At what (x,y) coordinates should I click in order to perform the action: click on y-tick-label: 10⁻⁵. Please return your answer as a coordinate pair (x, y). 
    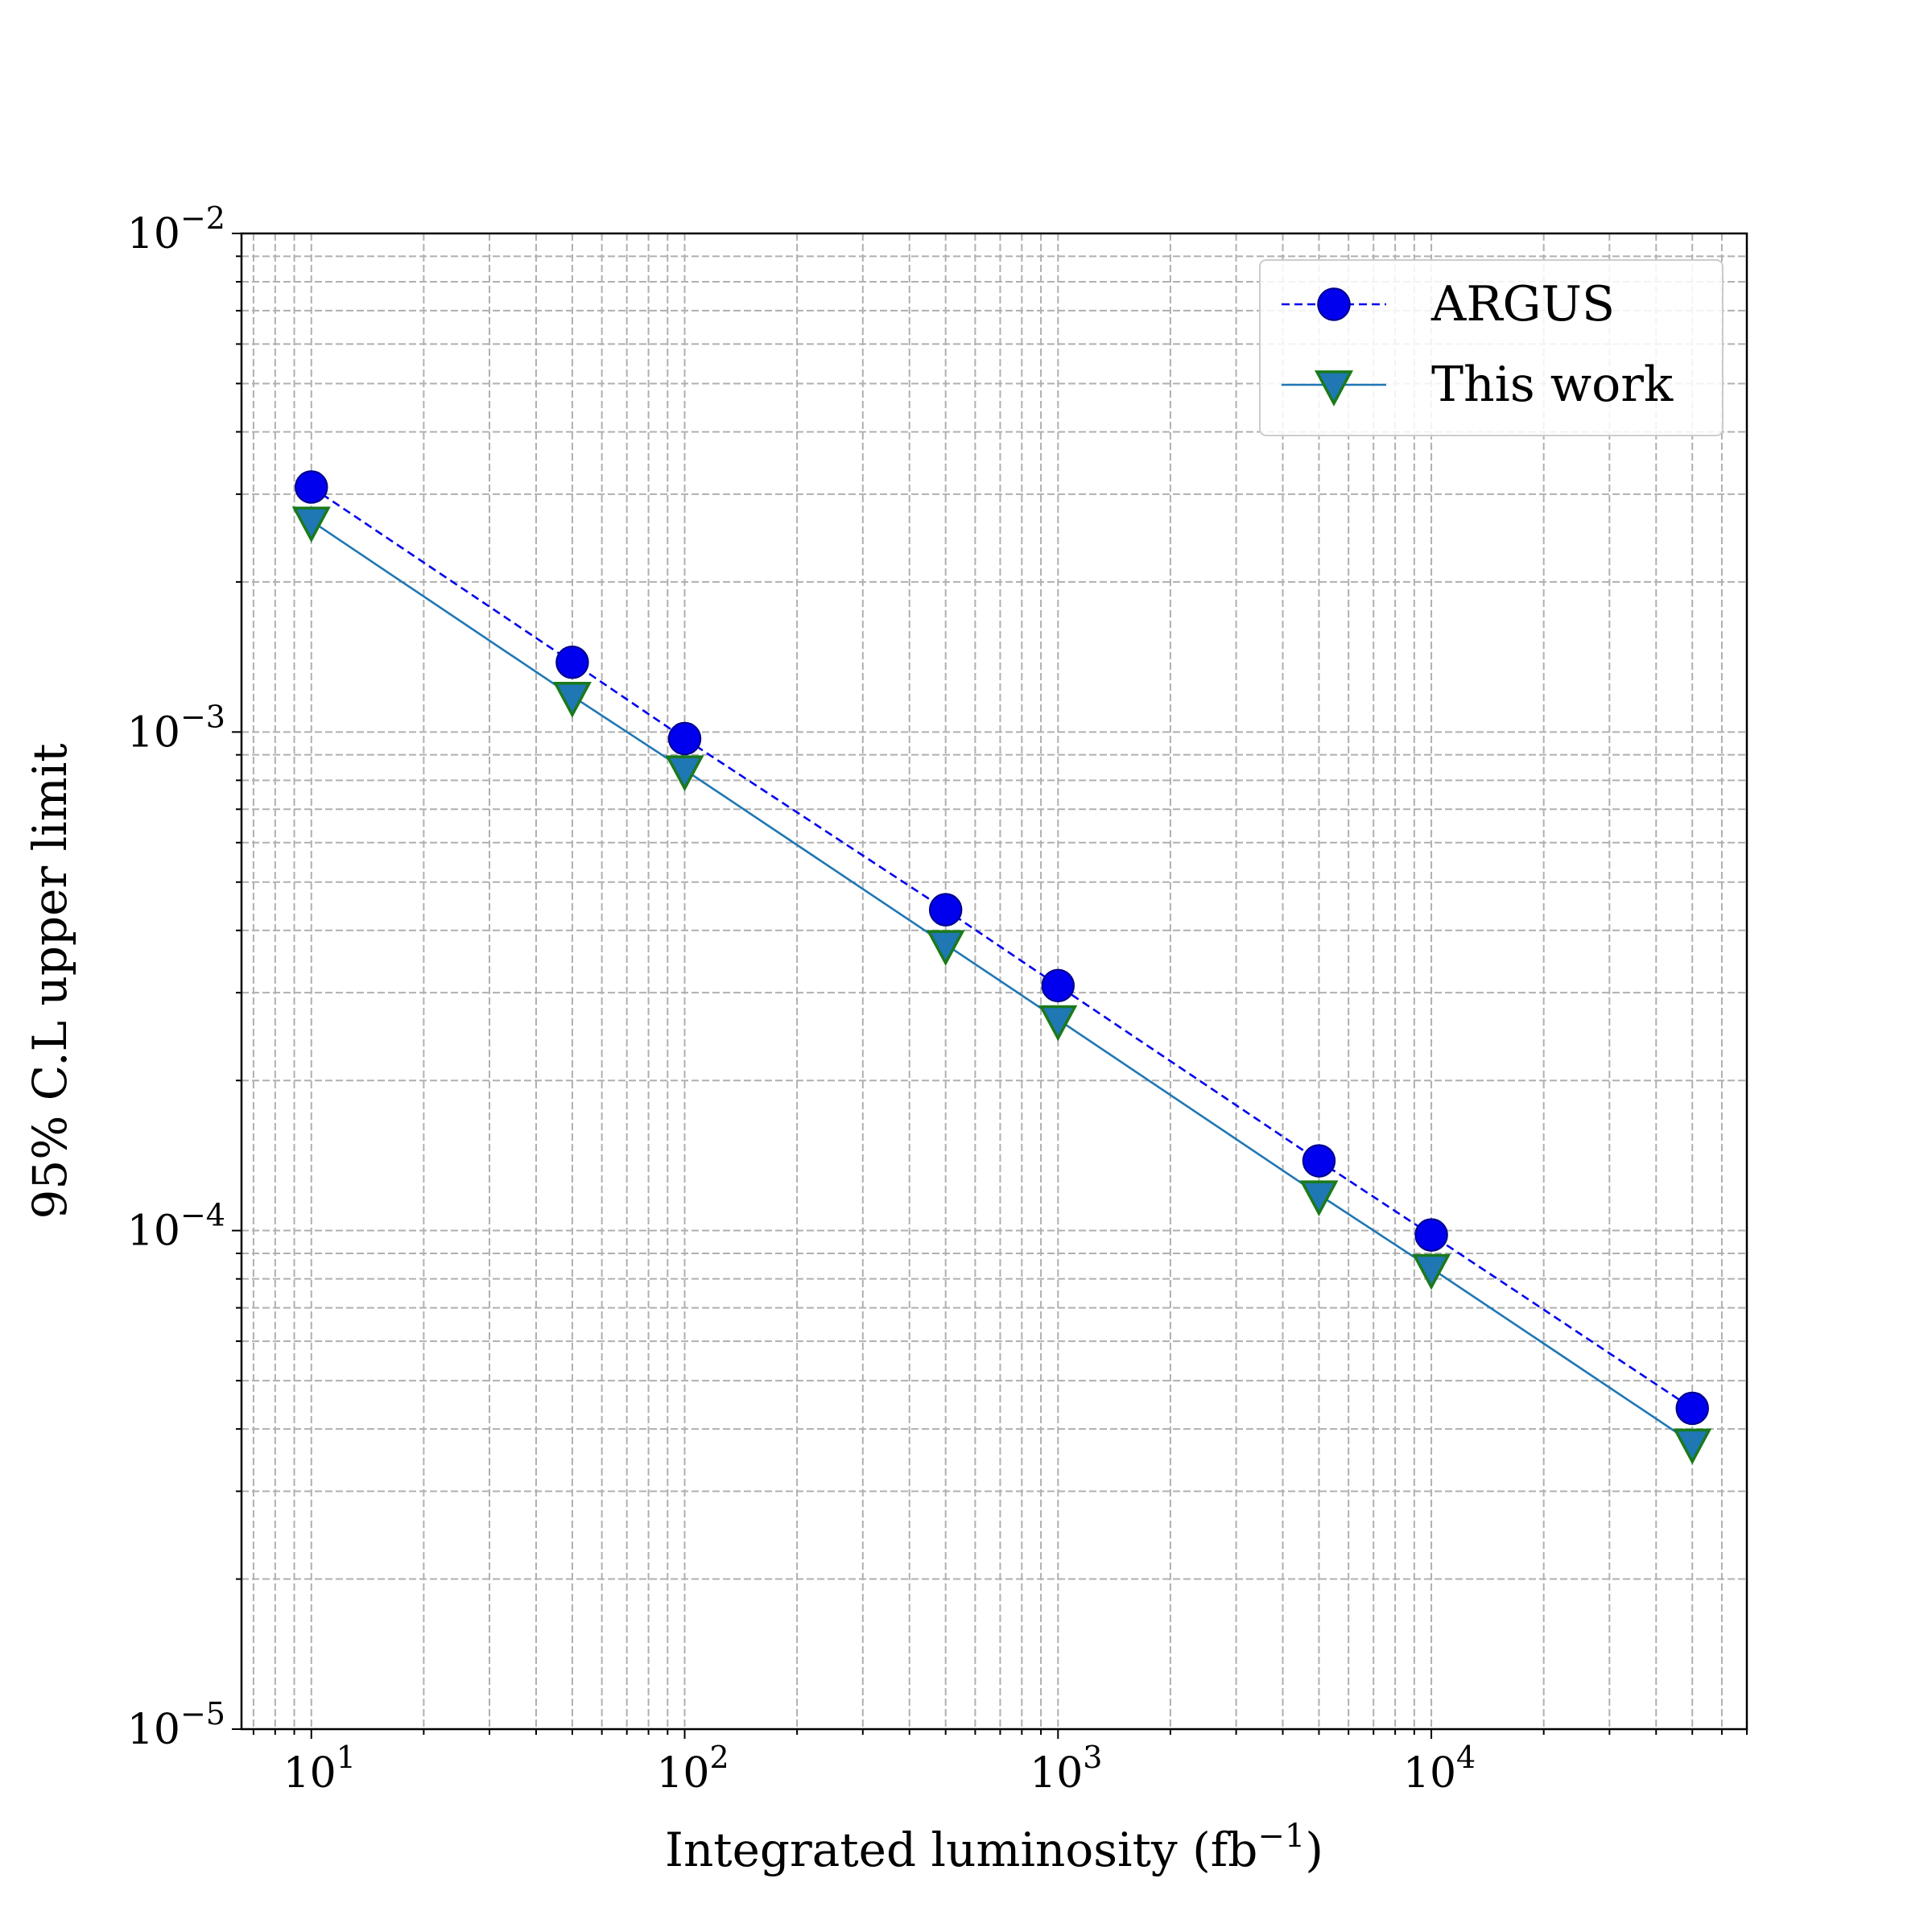
    Looking at the image, I should click on (176, 1725).